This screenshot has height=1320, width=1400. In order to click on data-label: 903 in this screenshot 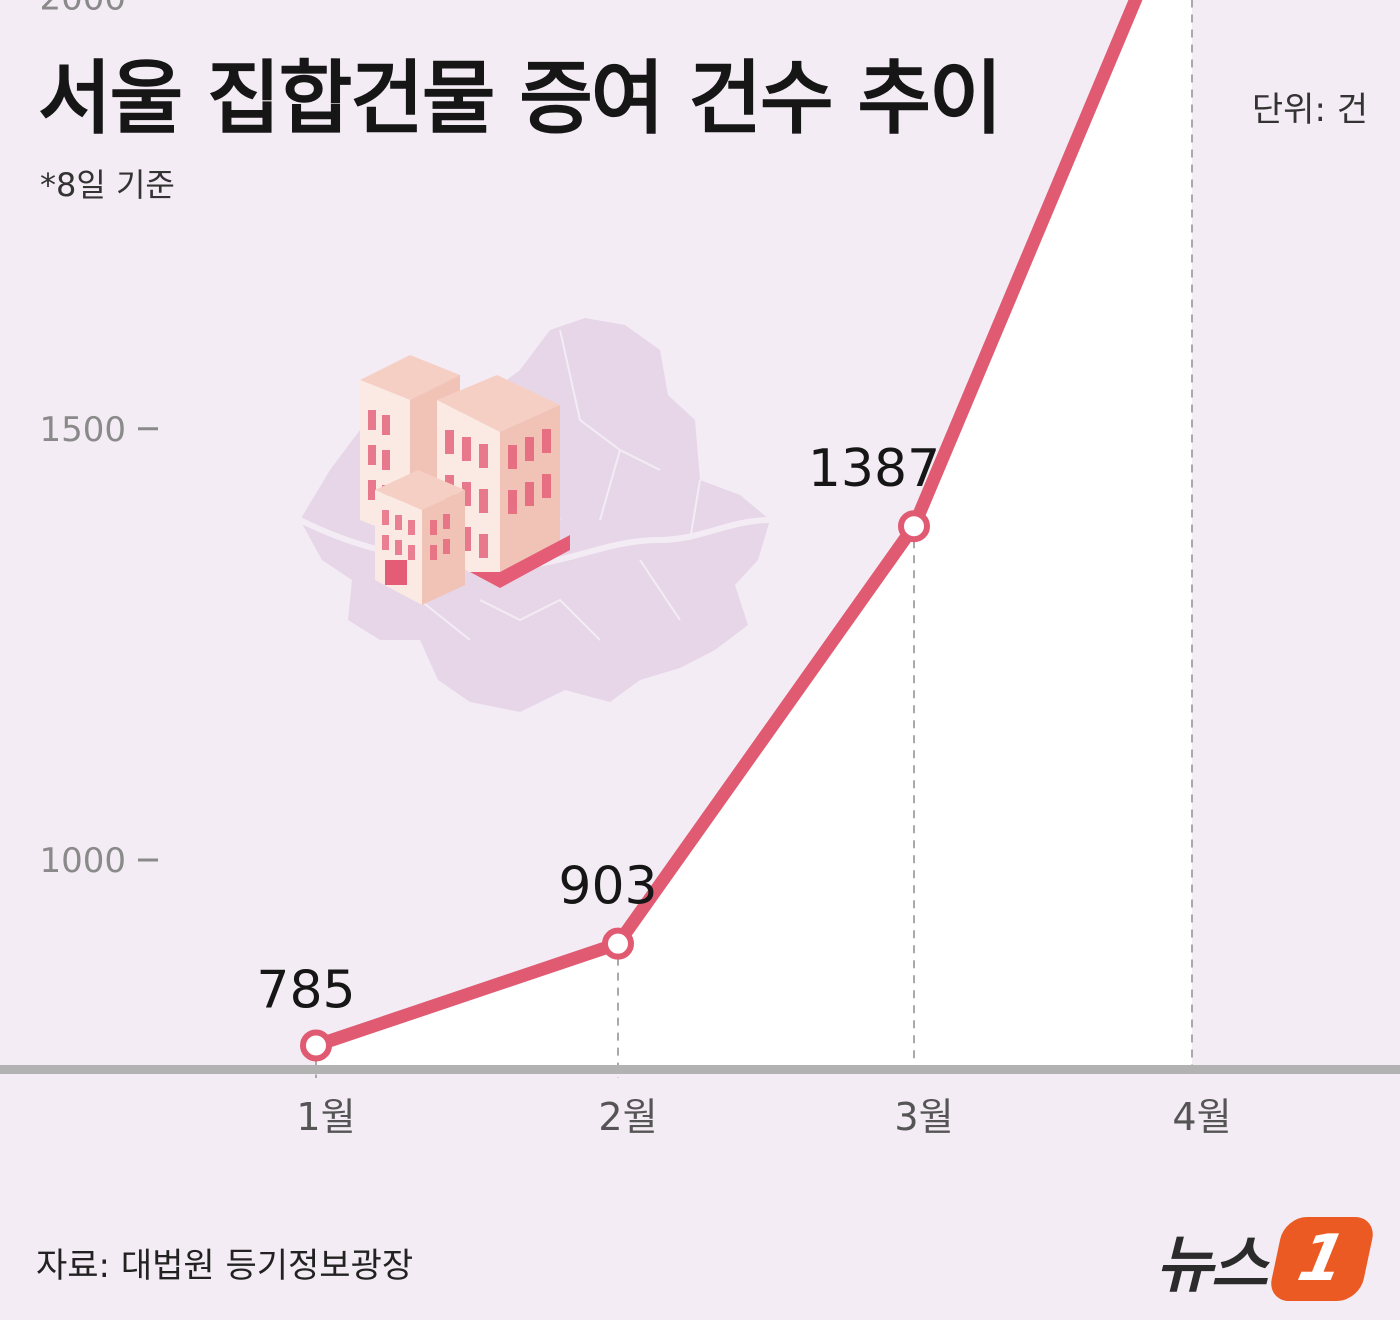, I will do `click(607, 887)`.